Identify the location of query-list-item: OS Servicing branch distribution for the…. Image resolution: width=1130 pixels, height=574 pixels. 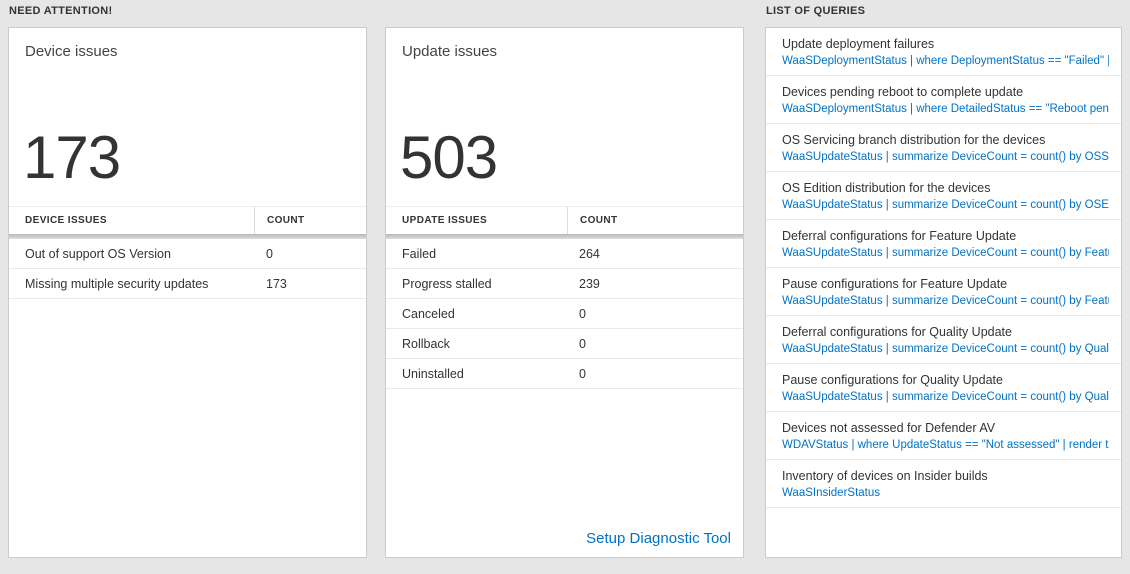
(943, 148).